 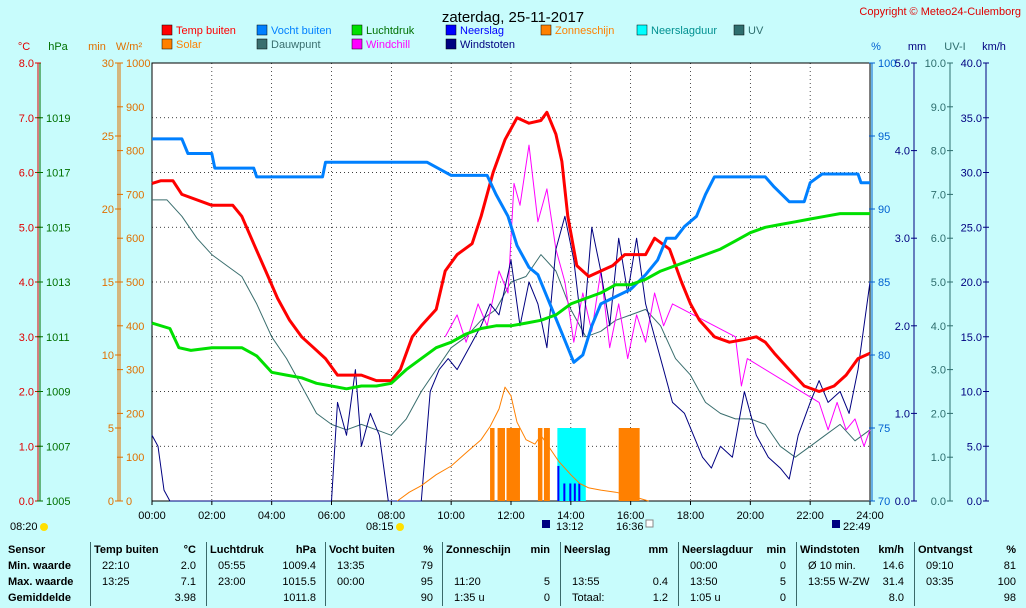 What do you see at coordinates (705, 598) in the screenshot?
I see `stats-time: 1:05 u` at bounding box center [705, 598].